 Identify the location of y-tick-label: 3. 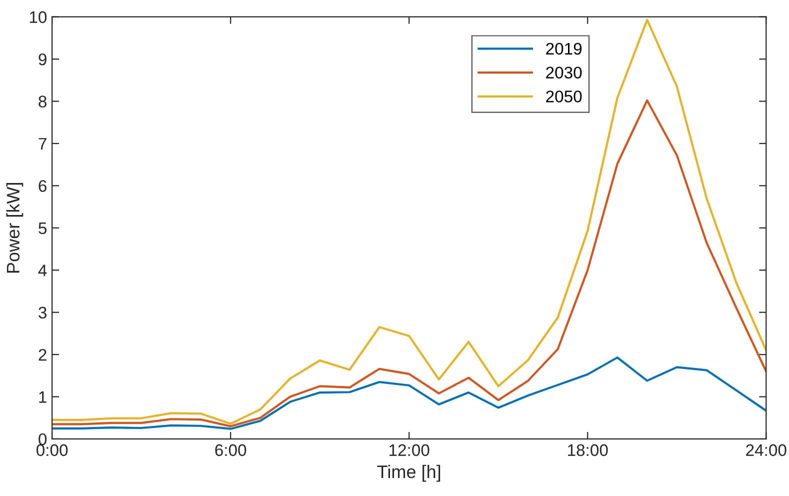
(42, 312).